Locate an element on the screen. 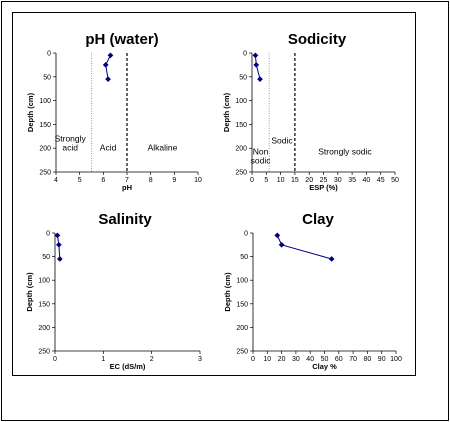 Image resolution: width=450 pixels, height=422 pixels. chart-title: Sodicity is located at coordinates (317, 39).